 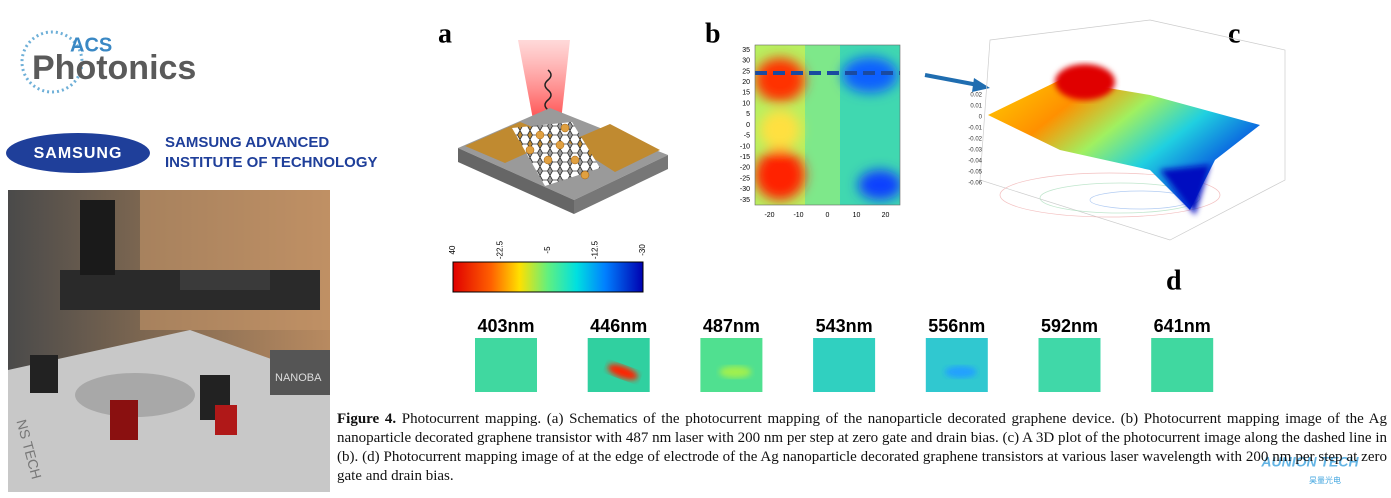 I want to click on z-tick-label: -0.02, so click(x=975, y=140).